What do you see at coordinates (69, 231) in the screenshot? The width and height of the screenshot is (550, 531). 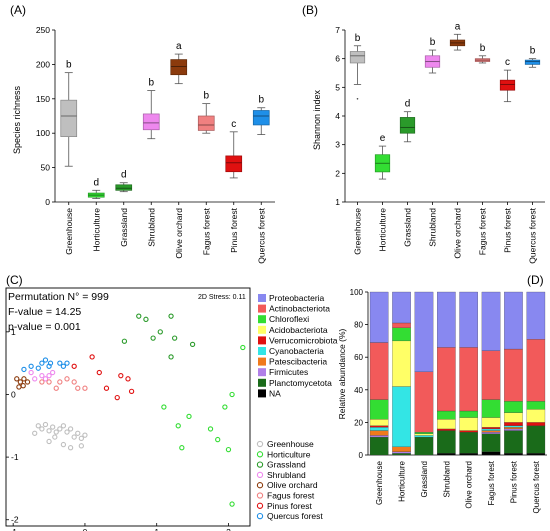 I see `panel-a-xtick-label-greenhouse: Greenhouse` at bounding box center [69, 231].